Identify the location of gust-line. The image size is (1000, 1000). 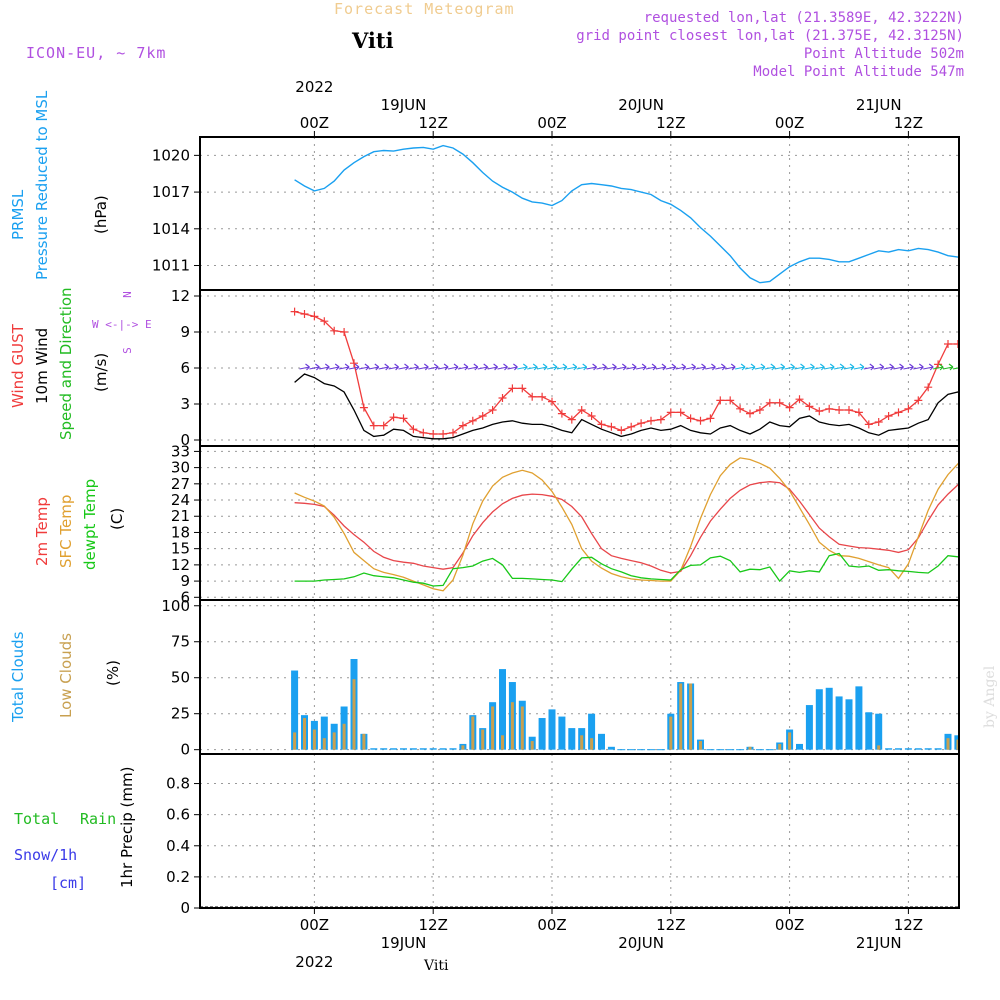
(626, 372).